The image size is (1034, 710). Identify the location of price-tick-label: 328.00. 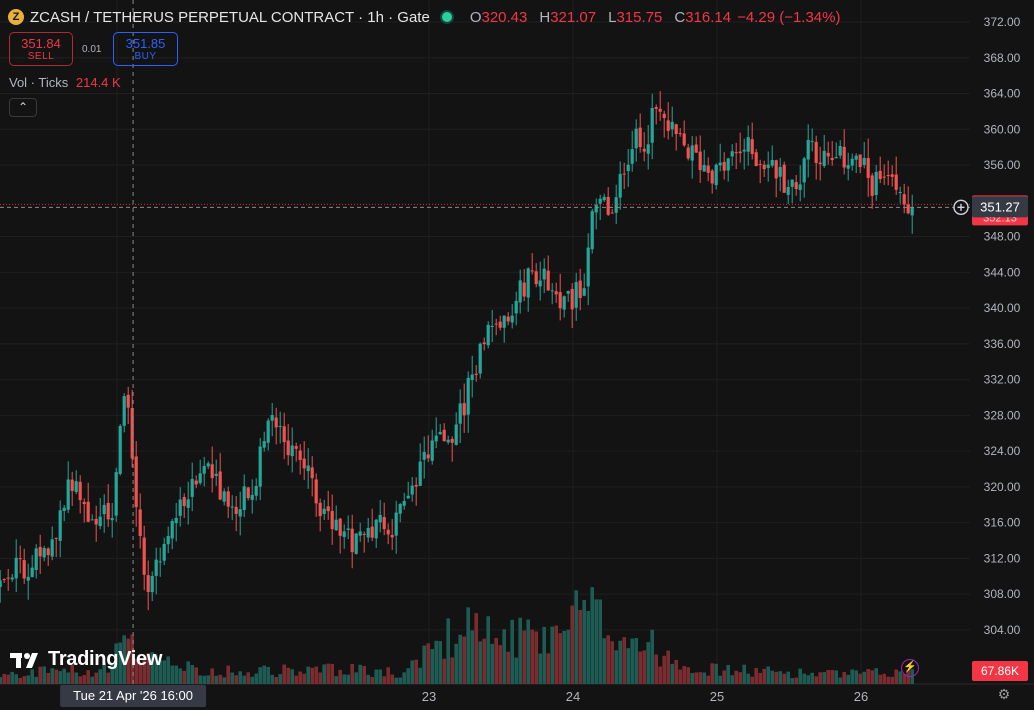
(1002, 415).